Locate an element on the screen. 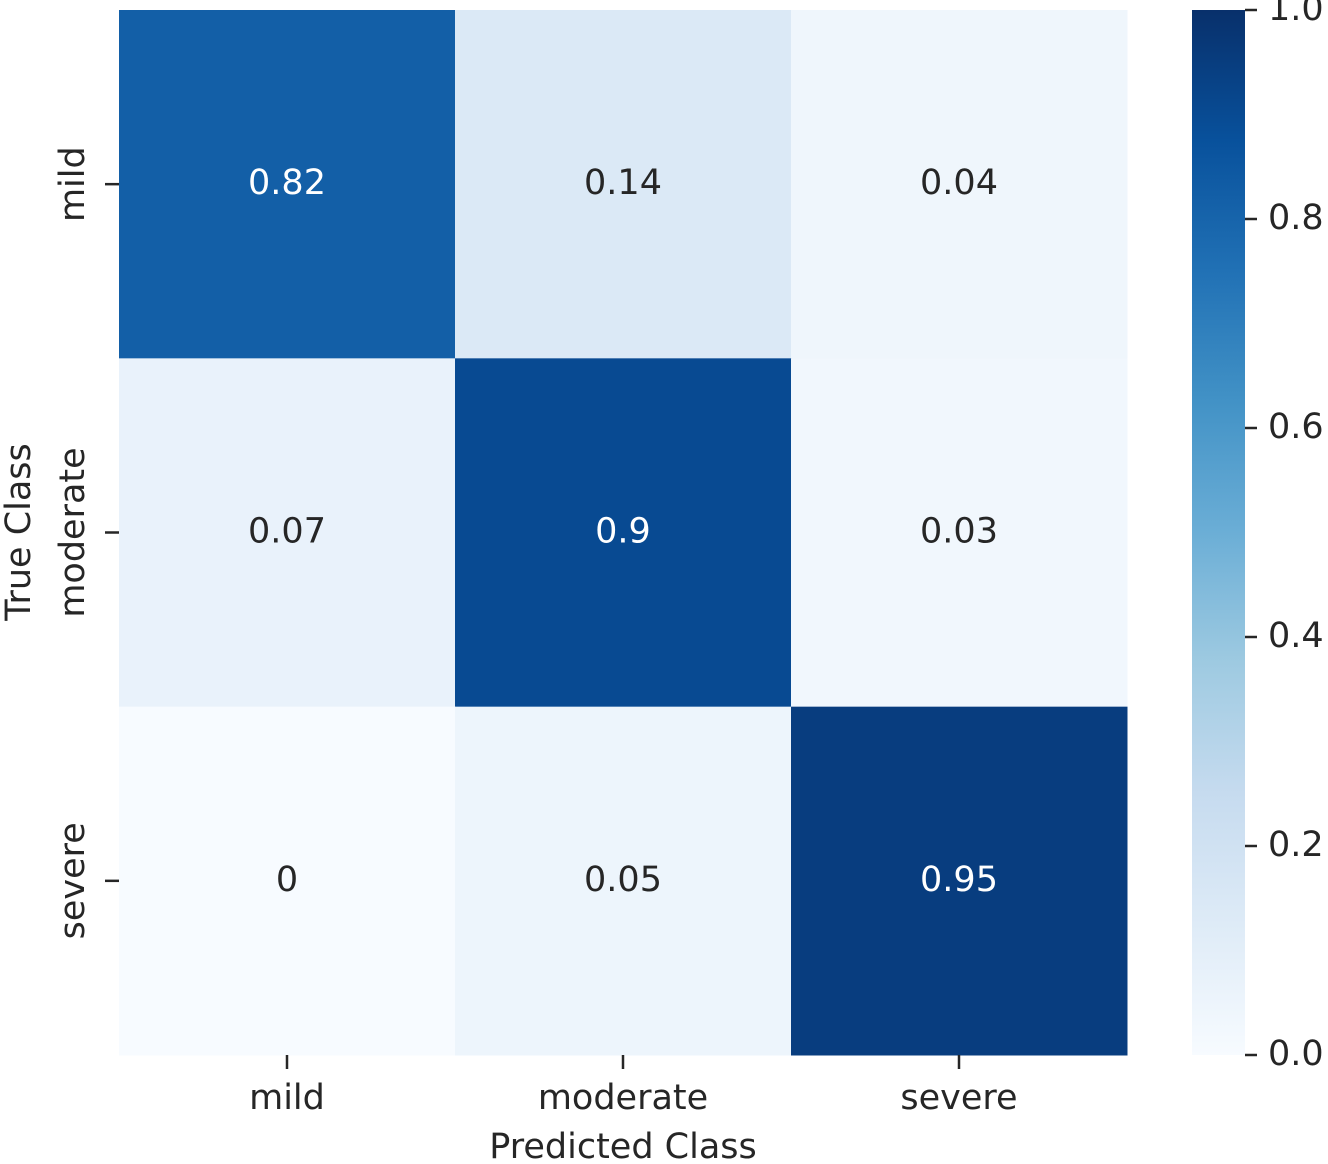 The image size is (1328, 1164). cell-label: 0.14 is located at coordinates (623, 183).